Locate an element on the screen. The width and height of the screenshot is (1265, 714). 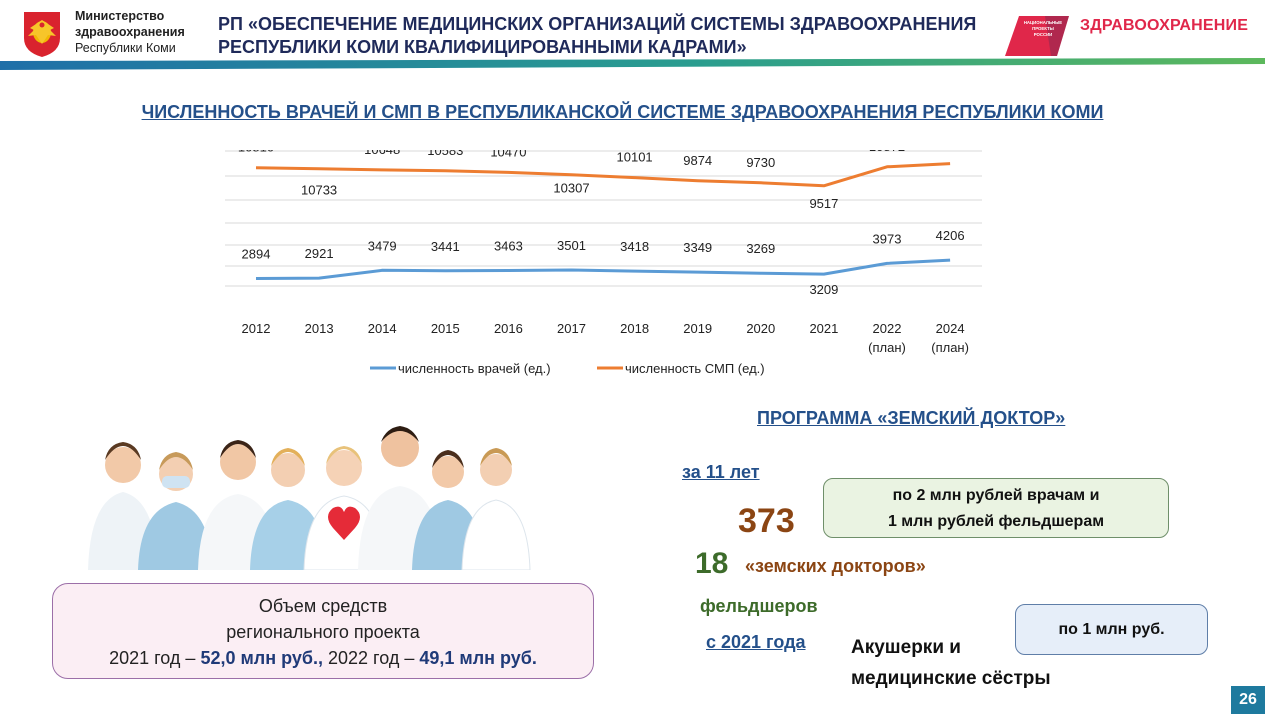
legend-label: численность СМП (ед.) is located at coordinates (695, 368).